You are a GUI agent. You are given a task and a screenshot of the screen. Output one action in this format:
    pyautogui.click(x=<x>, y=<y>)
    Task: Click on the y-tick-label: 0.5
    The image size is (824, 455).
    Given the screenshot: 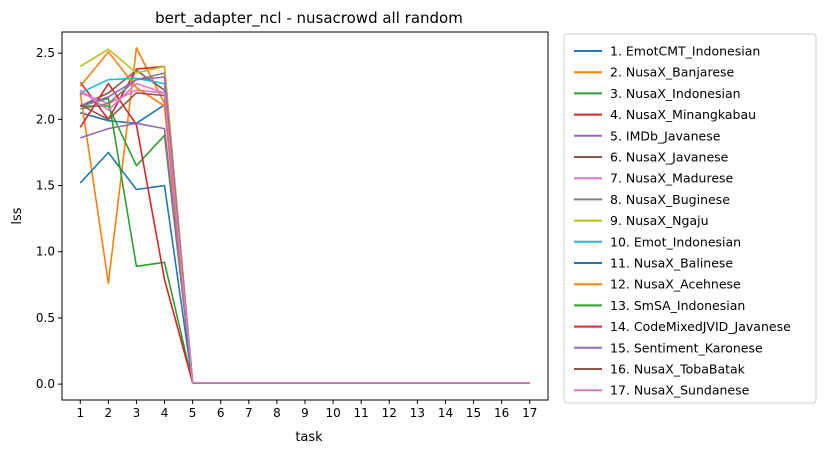 What is the action you would take?
    pyautogui.click(x=45, y=318)
    